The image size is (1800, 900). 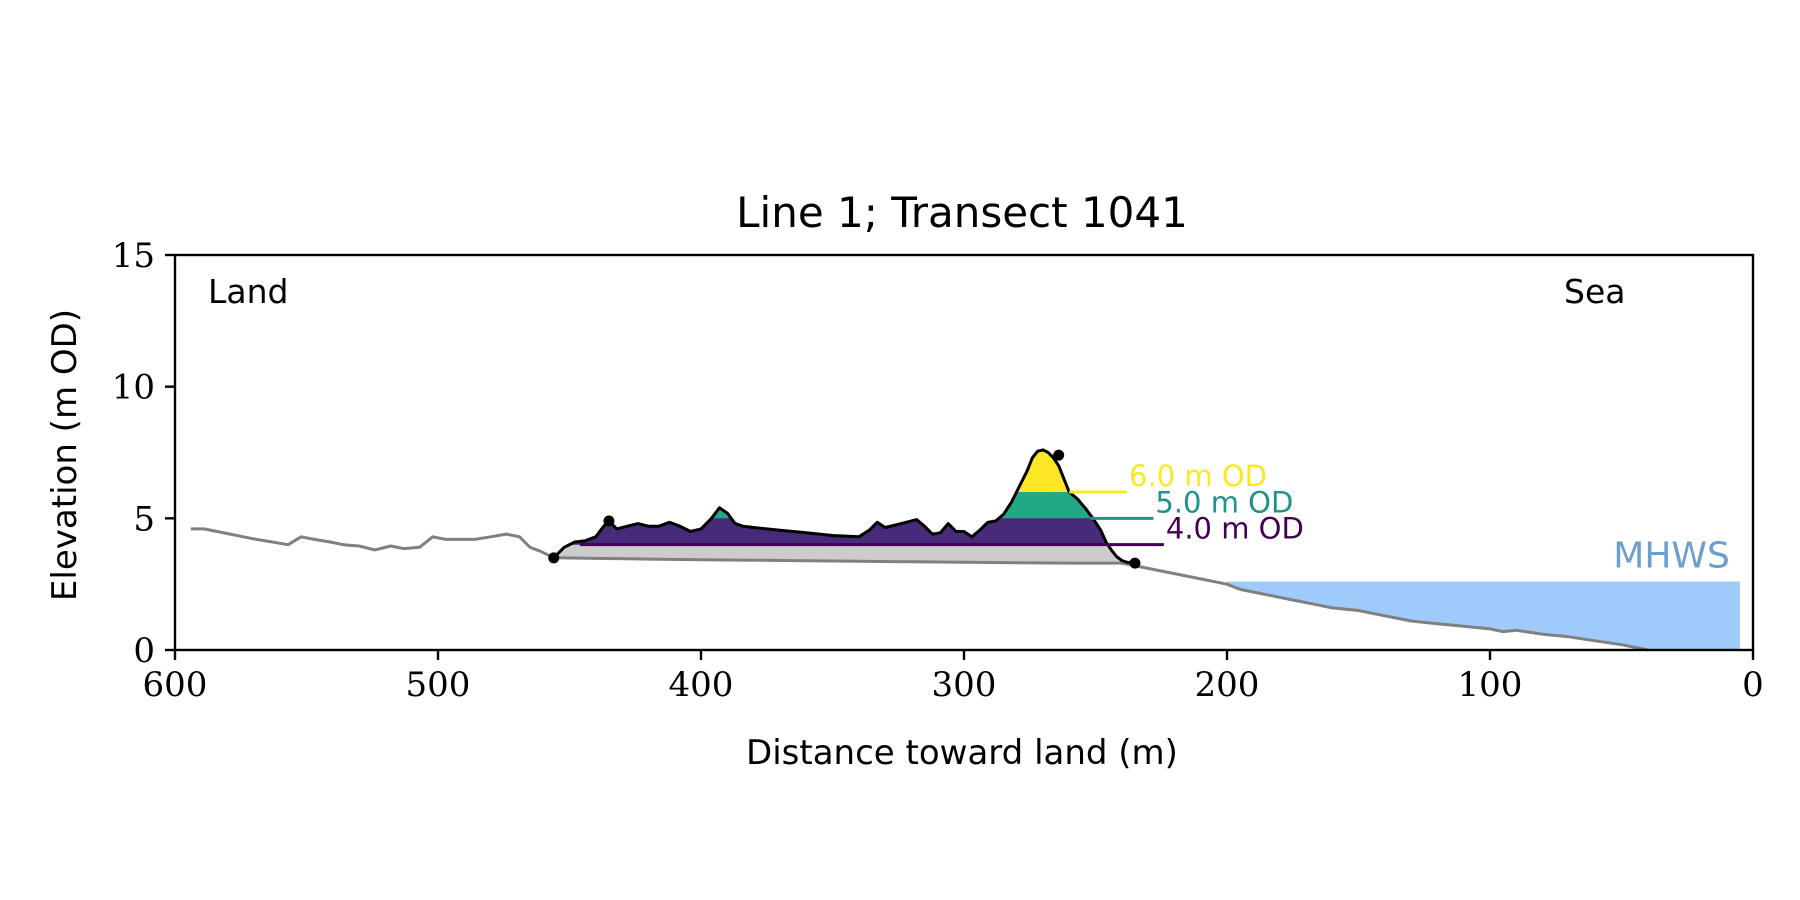 I want to click on land-annotation: Land, so click(x=248, y=291).